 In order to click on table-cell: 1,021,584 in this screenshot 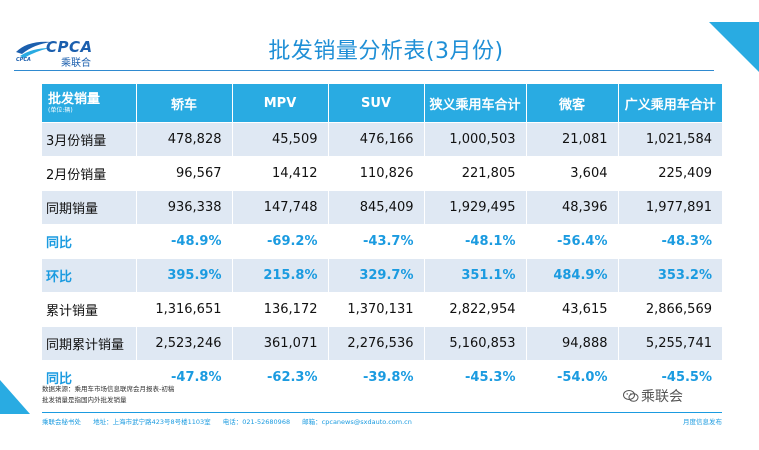, I will do `click(669, 139)`.